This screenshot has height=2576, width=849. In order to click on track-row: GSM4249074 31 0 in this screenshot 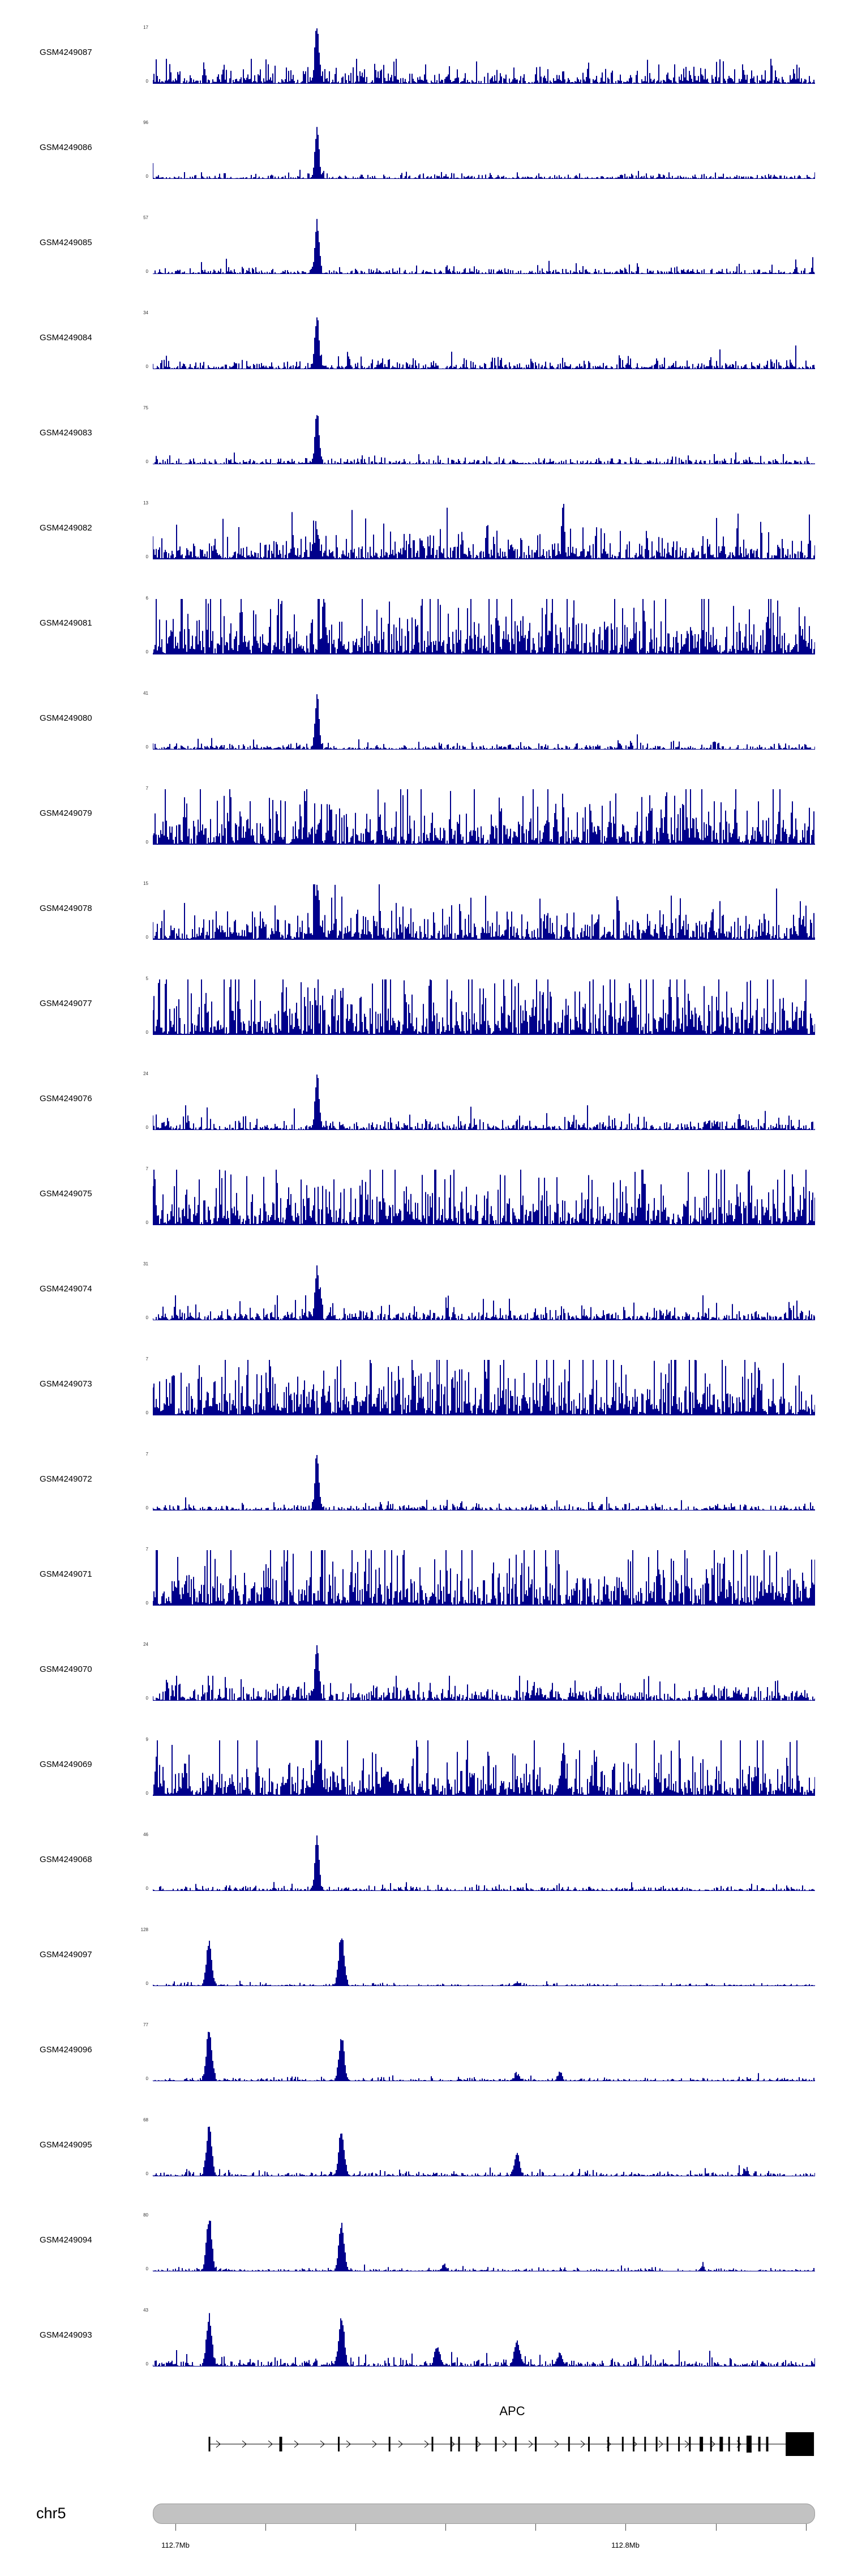, I will do `click(424, 1299)`.